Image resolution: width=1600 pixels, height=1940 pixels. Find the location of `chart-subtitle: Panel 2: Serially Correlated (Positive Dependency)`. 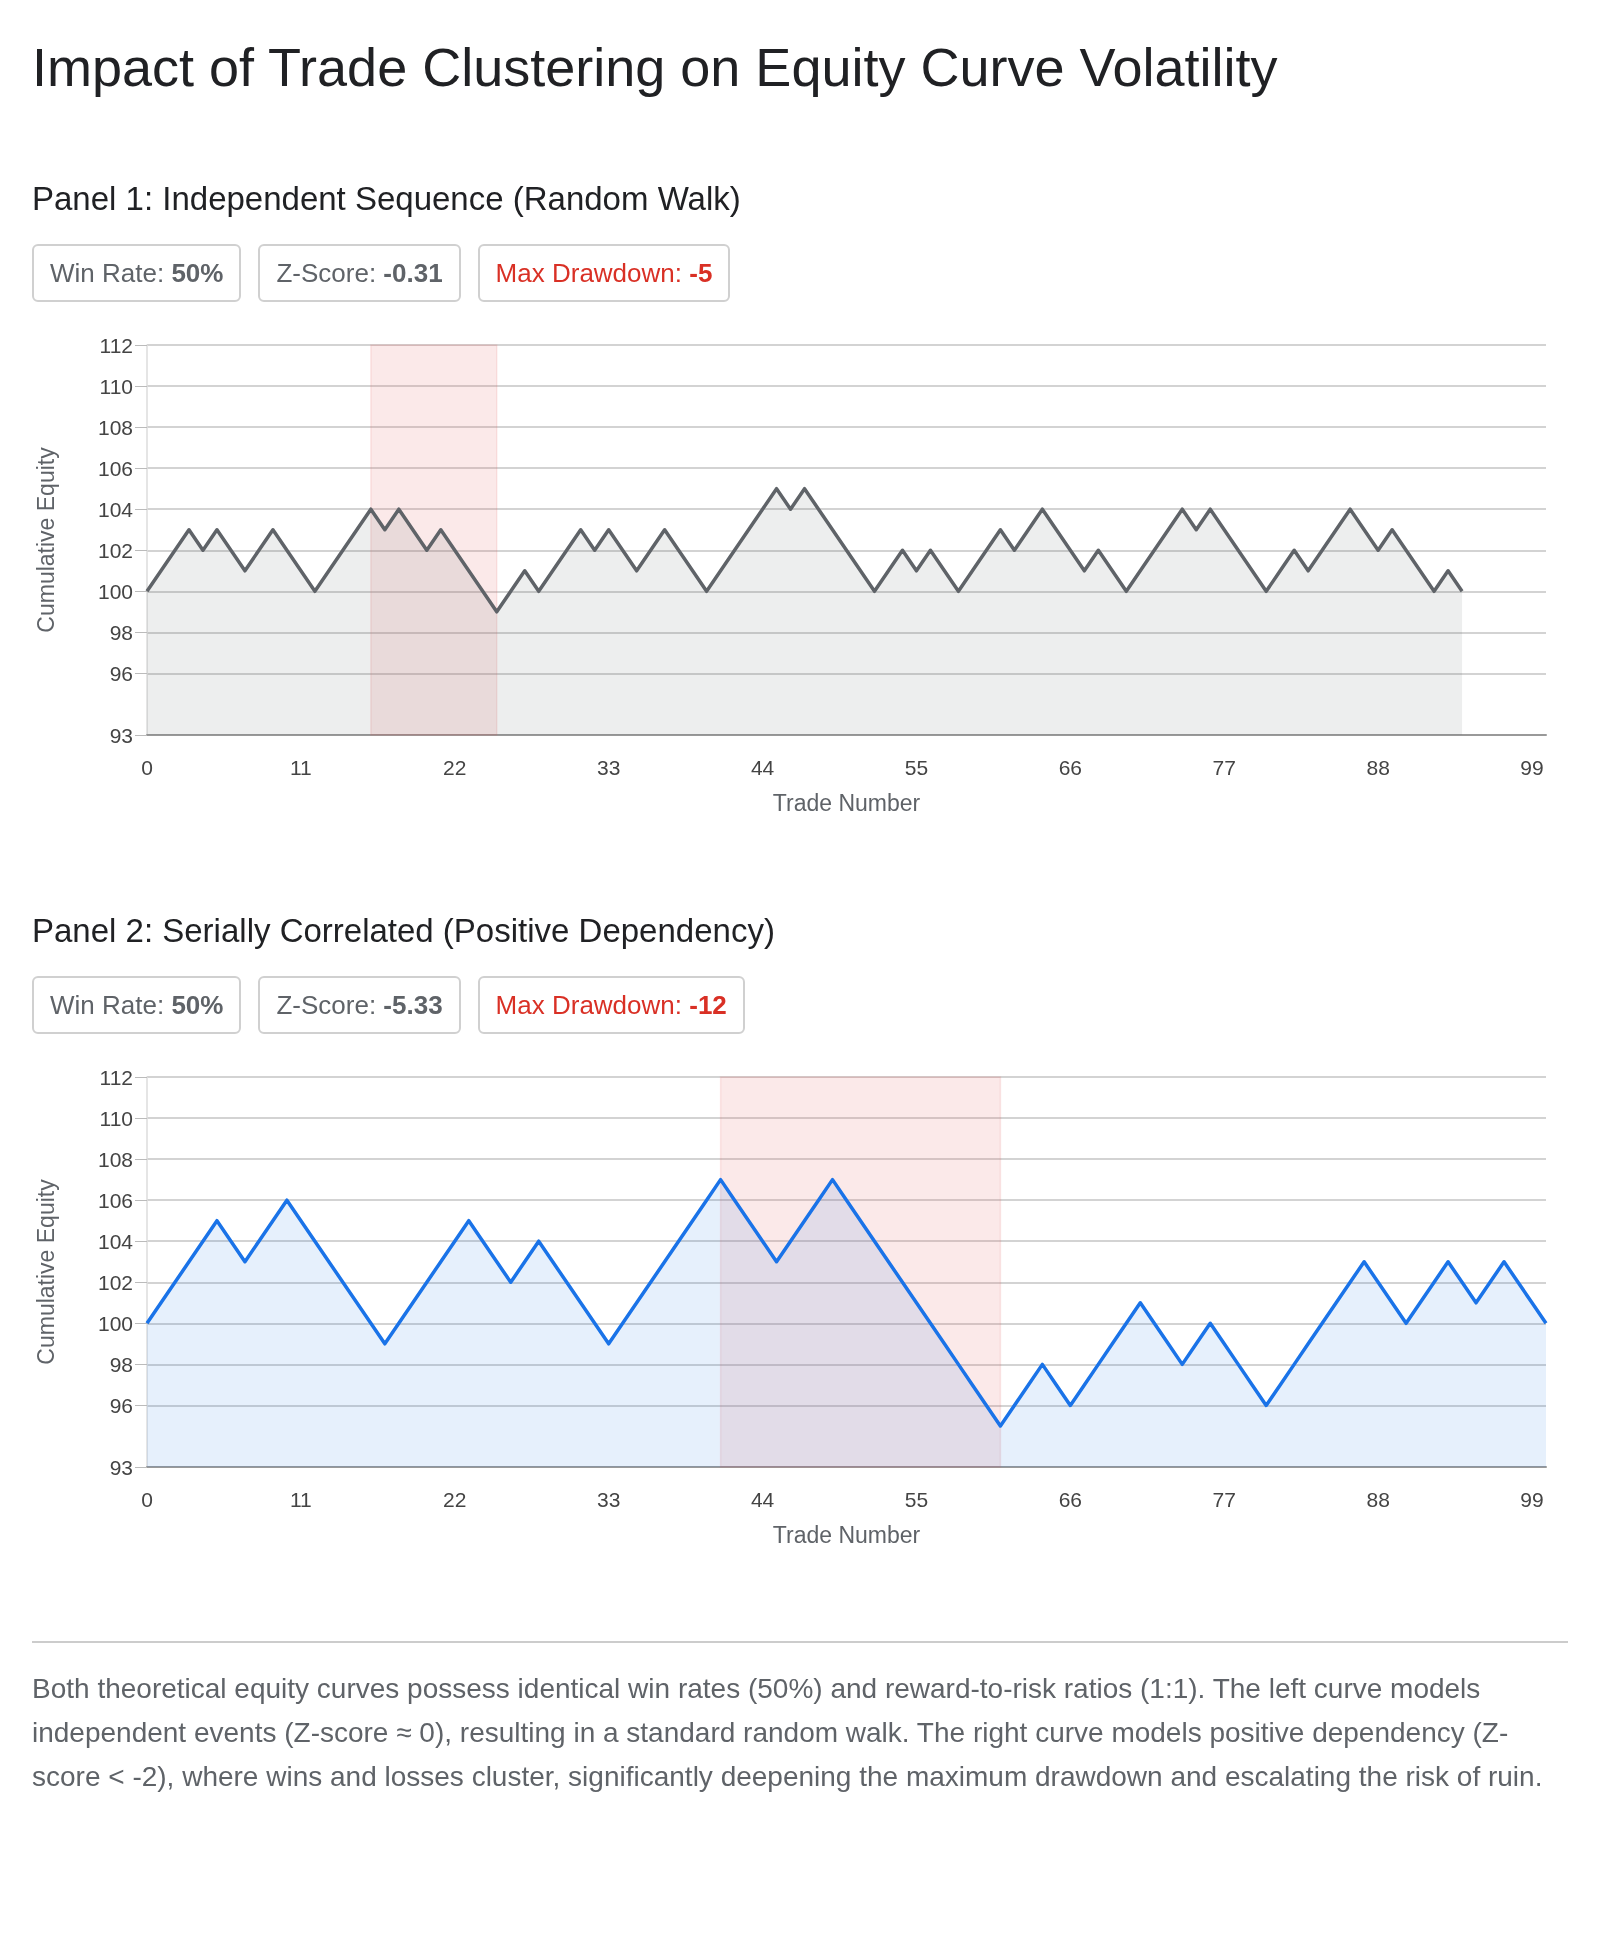

chart-subtitle: Panel 2: Serially Correlated (Positive Dependency) is located at coordinates (403, 931).